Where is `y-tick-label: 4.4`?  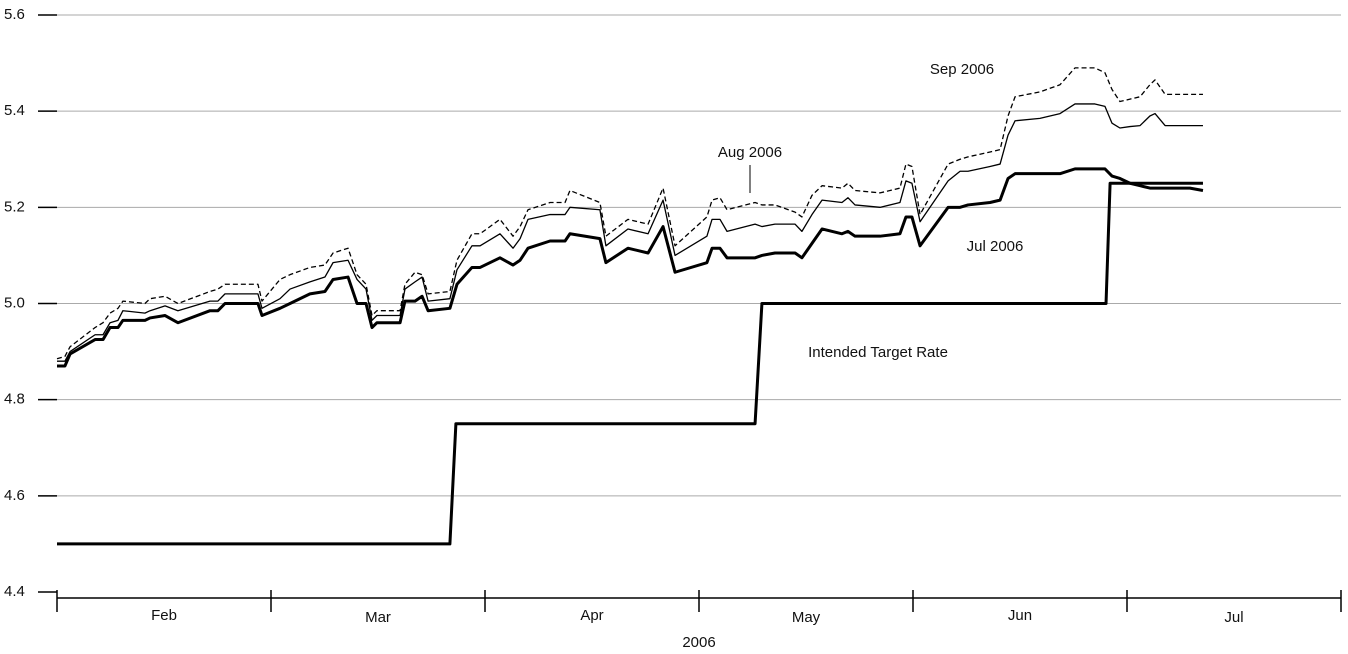 y-tick-label: 4.4 is located at coordinates (14, 591).